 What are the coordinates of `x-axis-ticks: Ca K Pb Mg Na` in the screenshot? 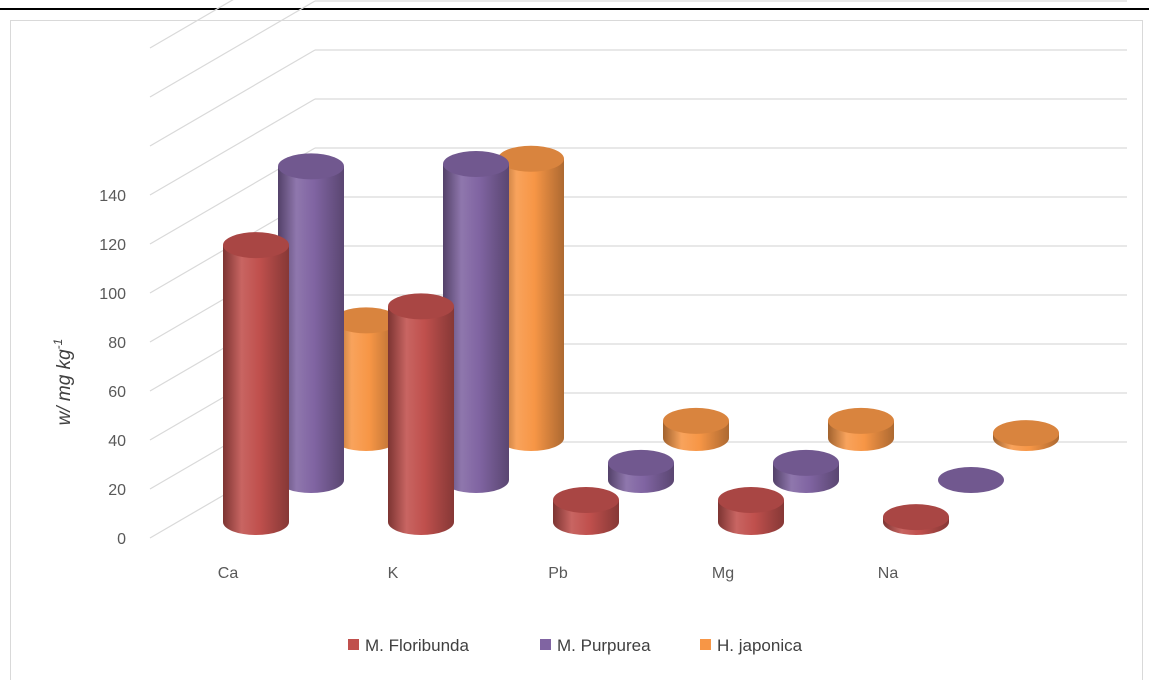 It's located at (558, 573).